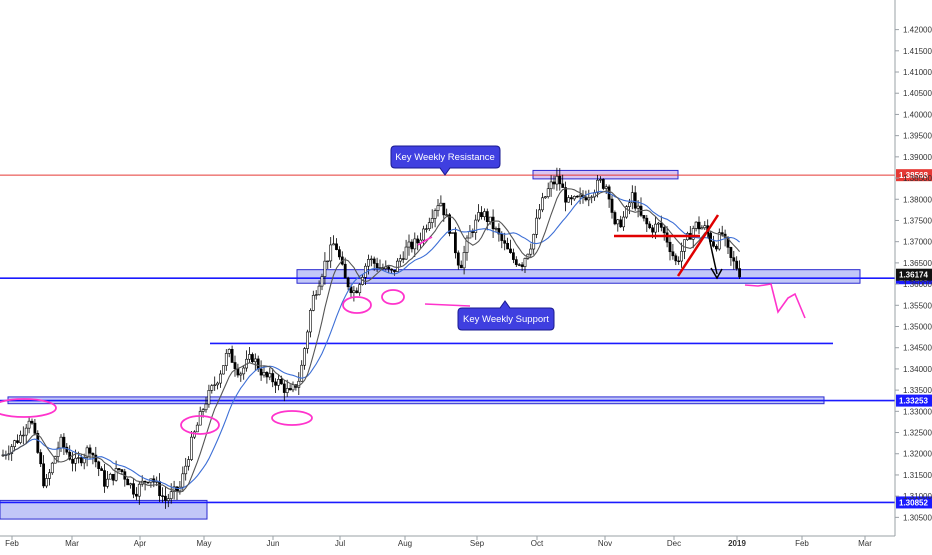  I want to click on y-tick-label: 1.36500, so click(917, 263).